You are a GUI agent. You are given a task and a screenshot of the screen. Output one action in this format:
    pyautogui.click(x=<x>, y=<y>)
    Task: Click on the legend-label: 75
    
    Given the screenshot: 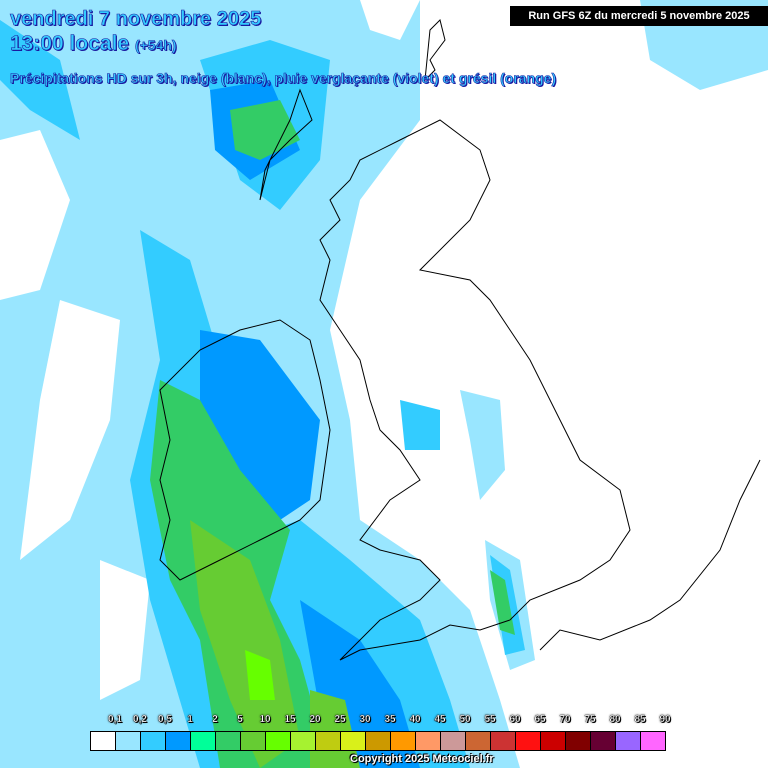 What is the action you would take?
    pyautogui.click(x=590, y=719)
    